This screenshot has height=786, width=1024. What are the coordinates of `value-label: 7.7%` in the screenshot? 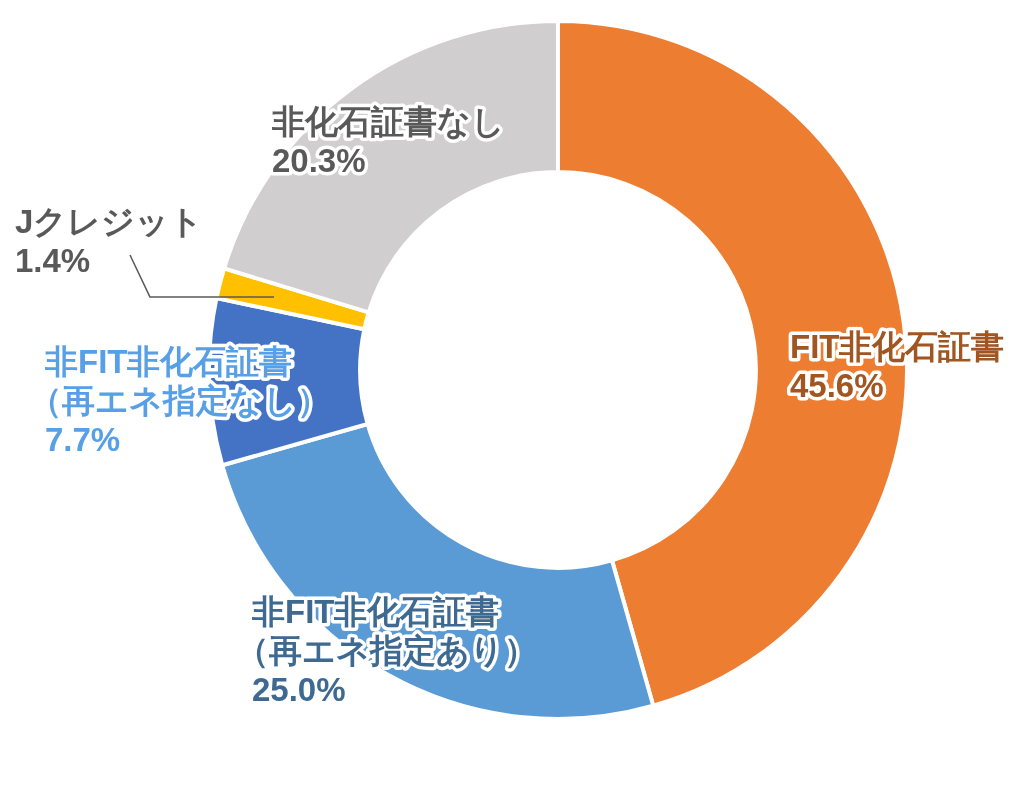 It's located at (83, 439).